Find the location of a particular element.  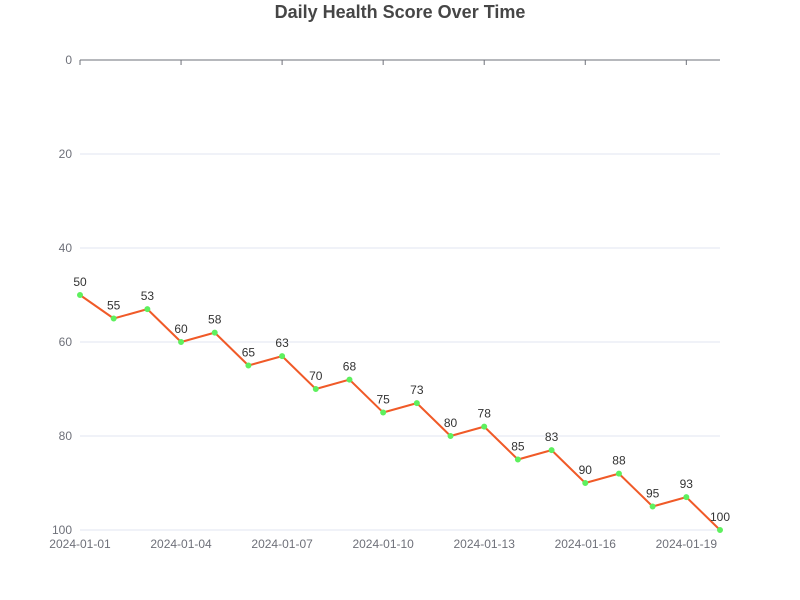

data-label: 100 is located at coordinates (720, 517).